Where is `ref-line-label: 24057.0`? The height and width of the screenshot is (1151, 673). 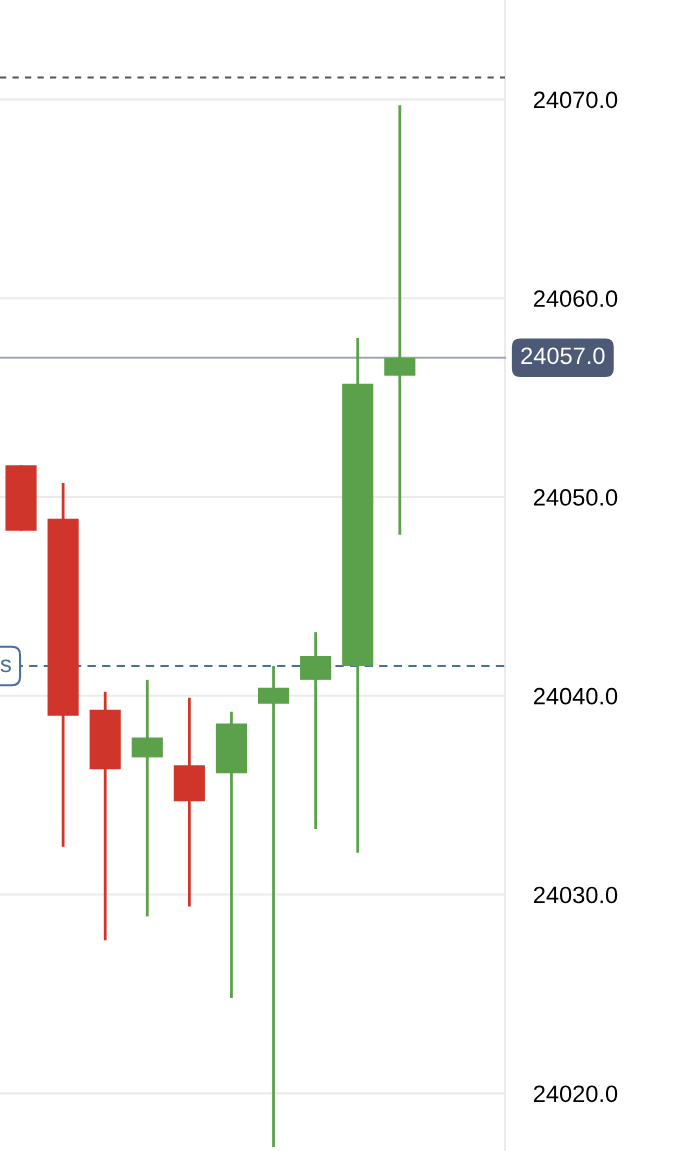 ref-line-label: 24057.0 is located at coordinates (563, 356).